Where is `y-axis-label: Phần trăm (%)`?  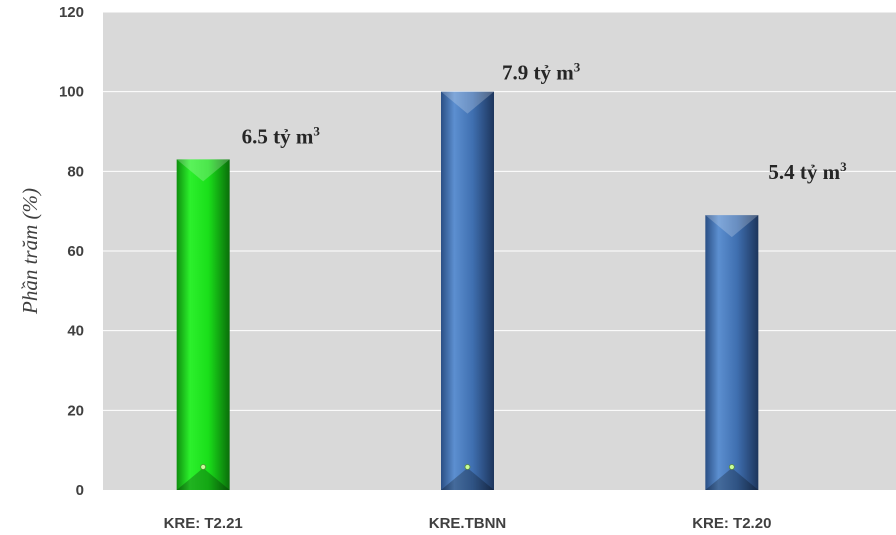
y-axis-label: Phần trăm (%) is located at coordinates (30, 251).